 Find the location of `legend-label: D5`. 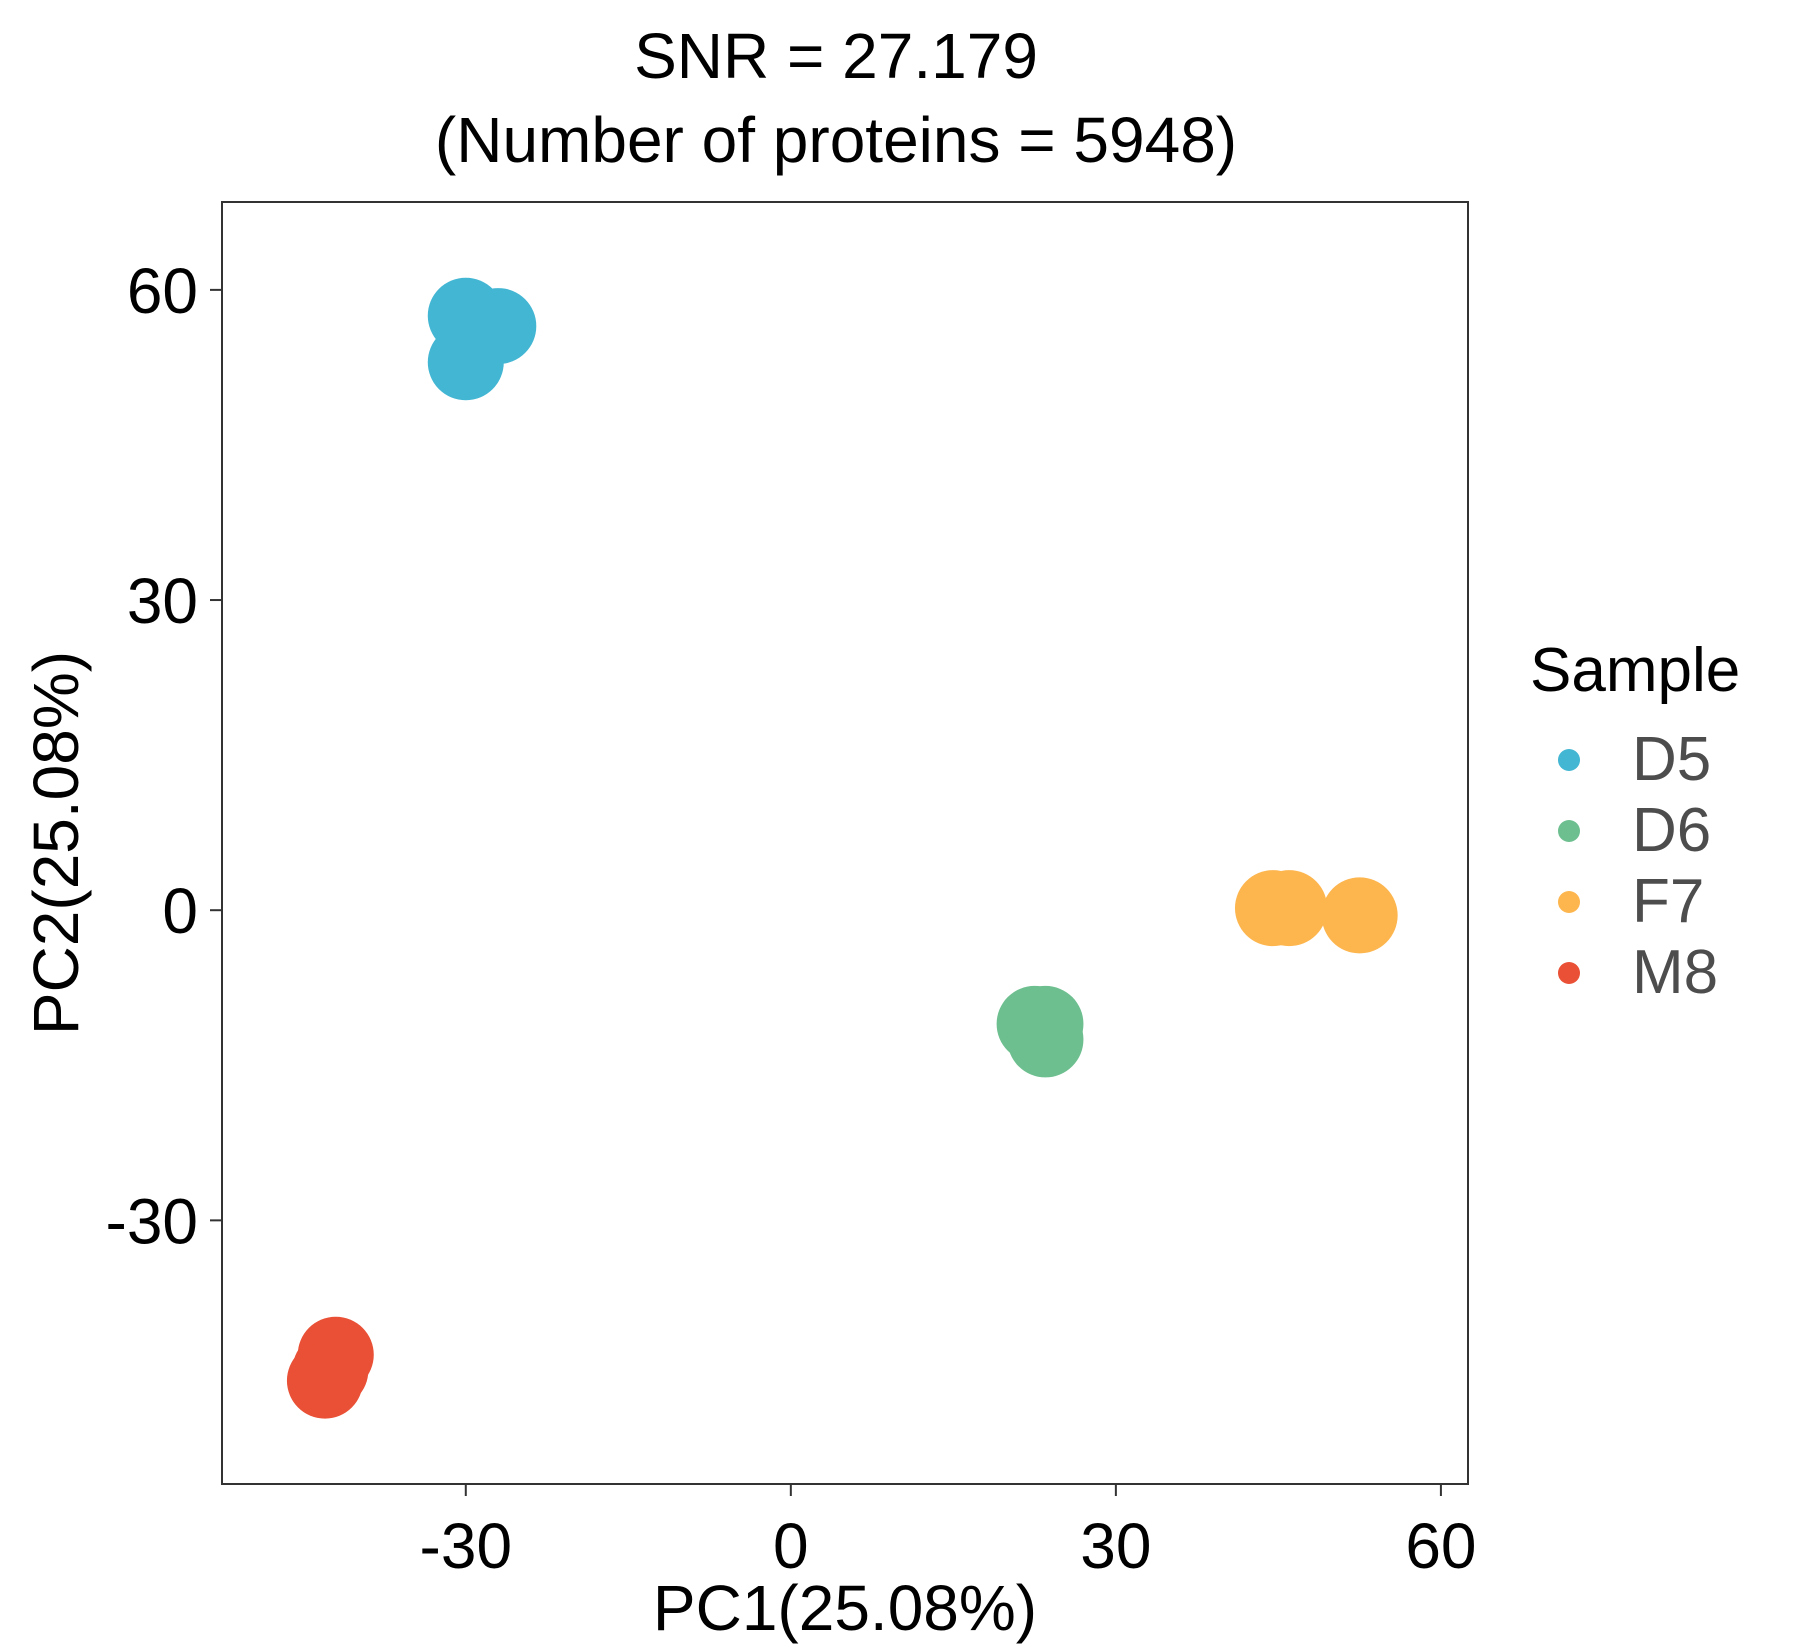

legend-label: D5 is located at coordinates (1672, 759).